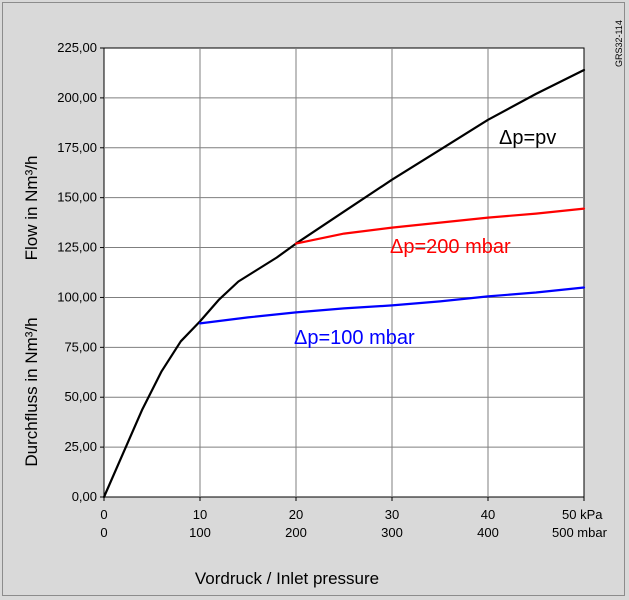  What do you see at coordinates (31, 391) in the screenshot?
I see `y-axis-title-de: Durchfluss in Nm³/h` at bounding box center [31, 391].